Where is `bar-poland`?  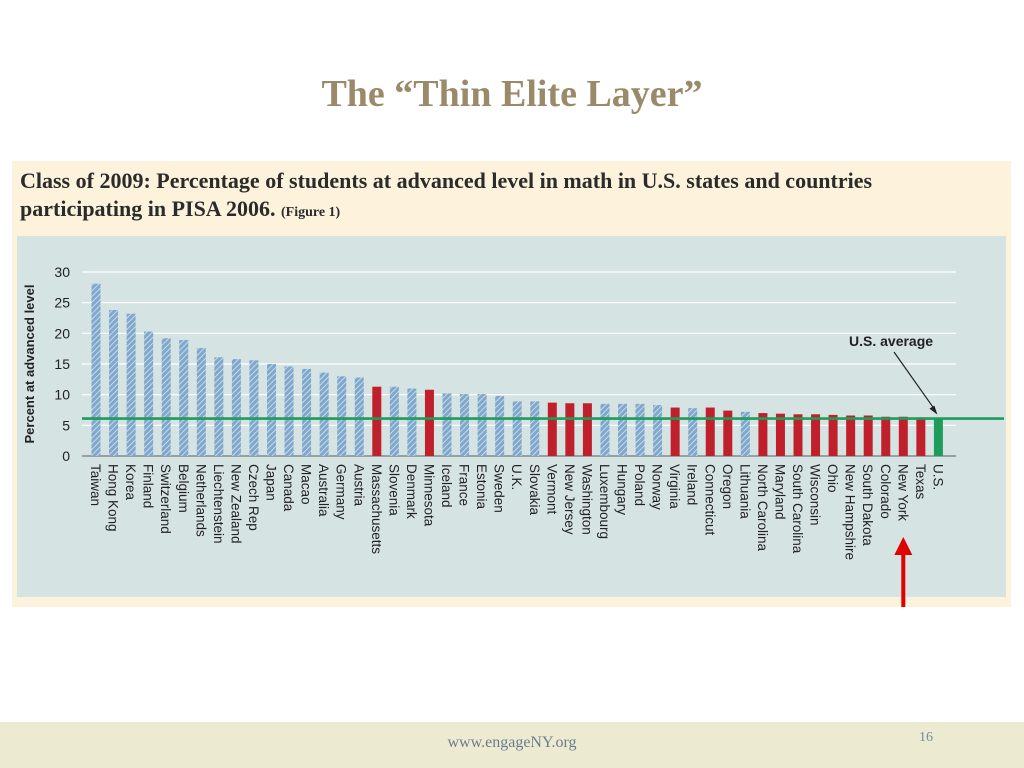 bar-poland is located at coordinates (640, 429).